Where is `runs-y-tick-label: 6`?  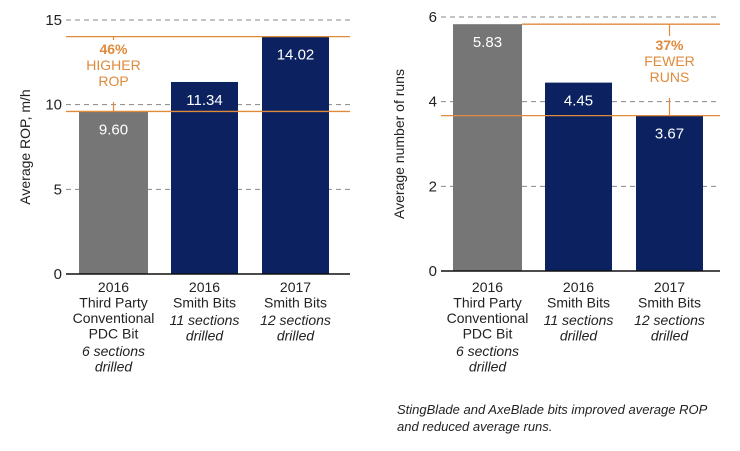 runs-y-tick-label: 6 is located at coordinates (433, 17).